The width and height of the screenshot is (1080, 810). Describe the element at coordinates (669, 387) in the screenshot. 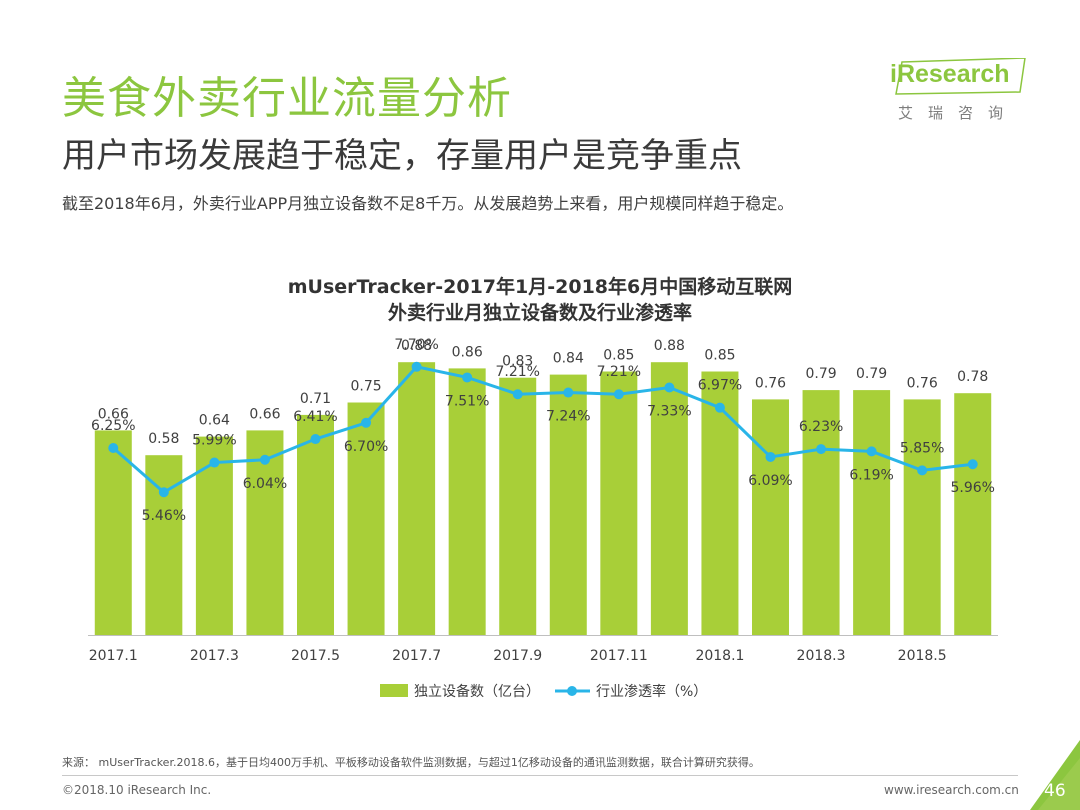

I see `penetration-point-2017.12` at that location.